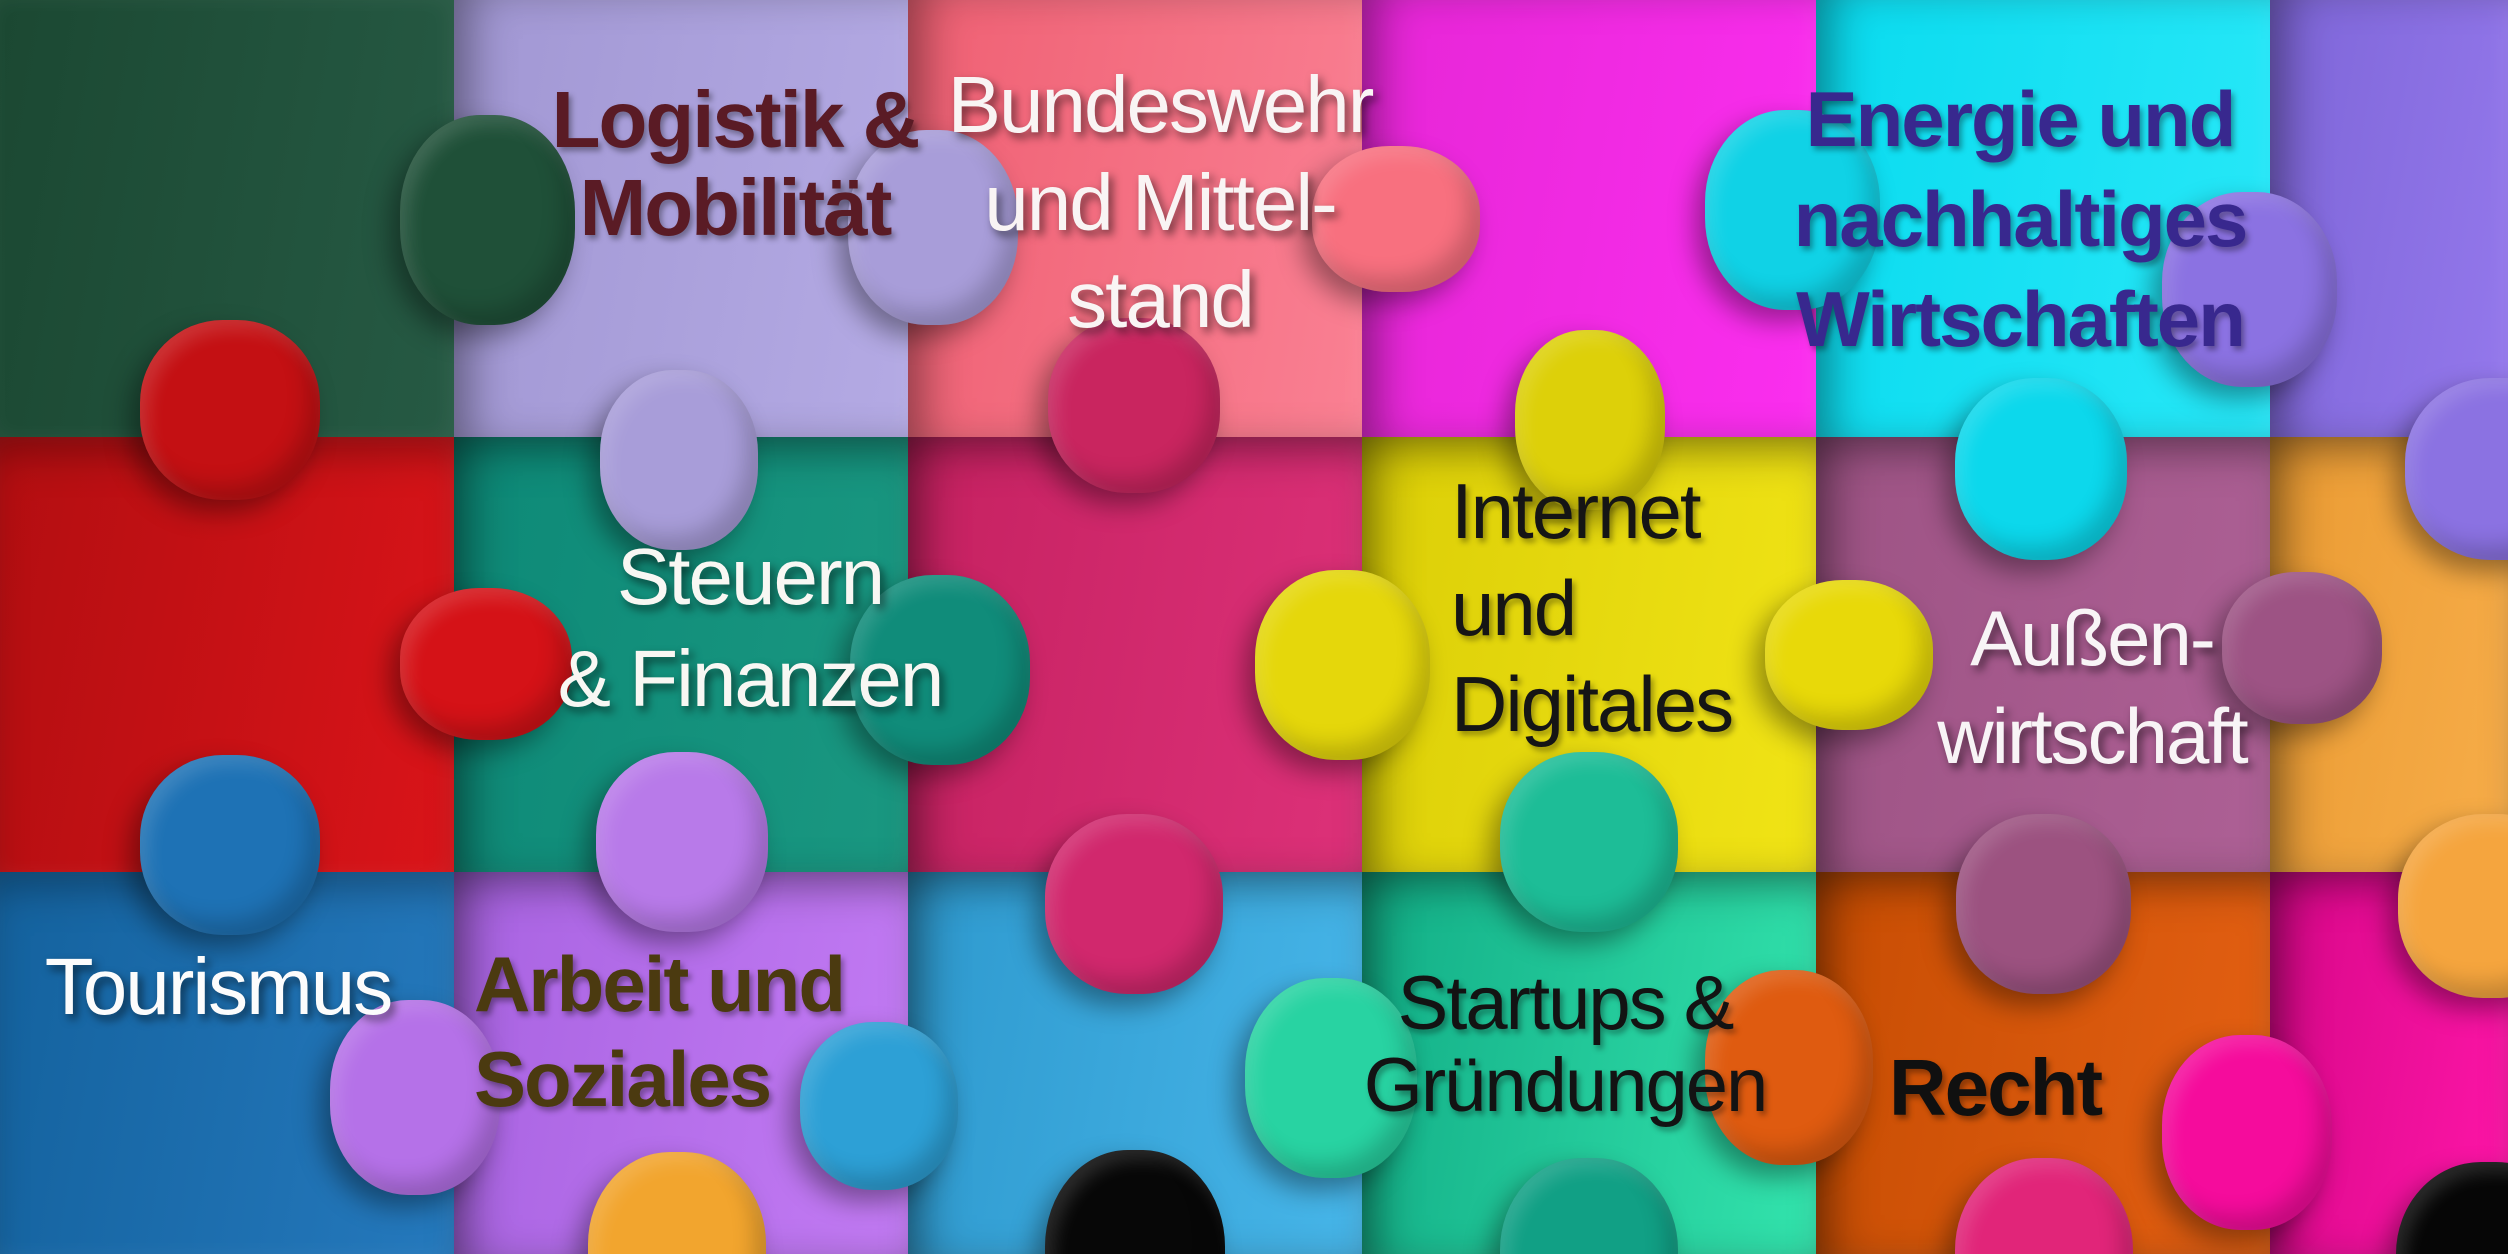 This screenshot has width=2508, height=1254. What do you see at coordinates (879, 1106) in the screenshot?
I see `knob-lightblue-into-violet` at bounding box center [879, 1106].